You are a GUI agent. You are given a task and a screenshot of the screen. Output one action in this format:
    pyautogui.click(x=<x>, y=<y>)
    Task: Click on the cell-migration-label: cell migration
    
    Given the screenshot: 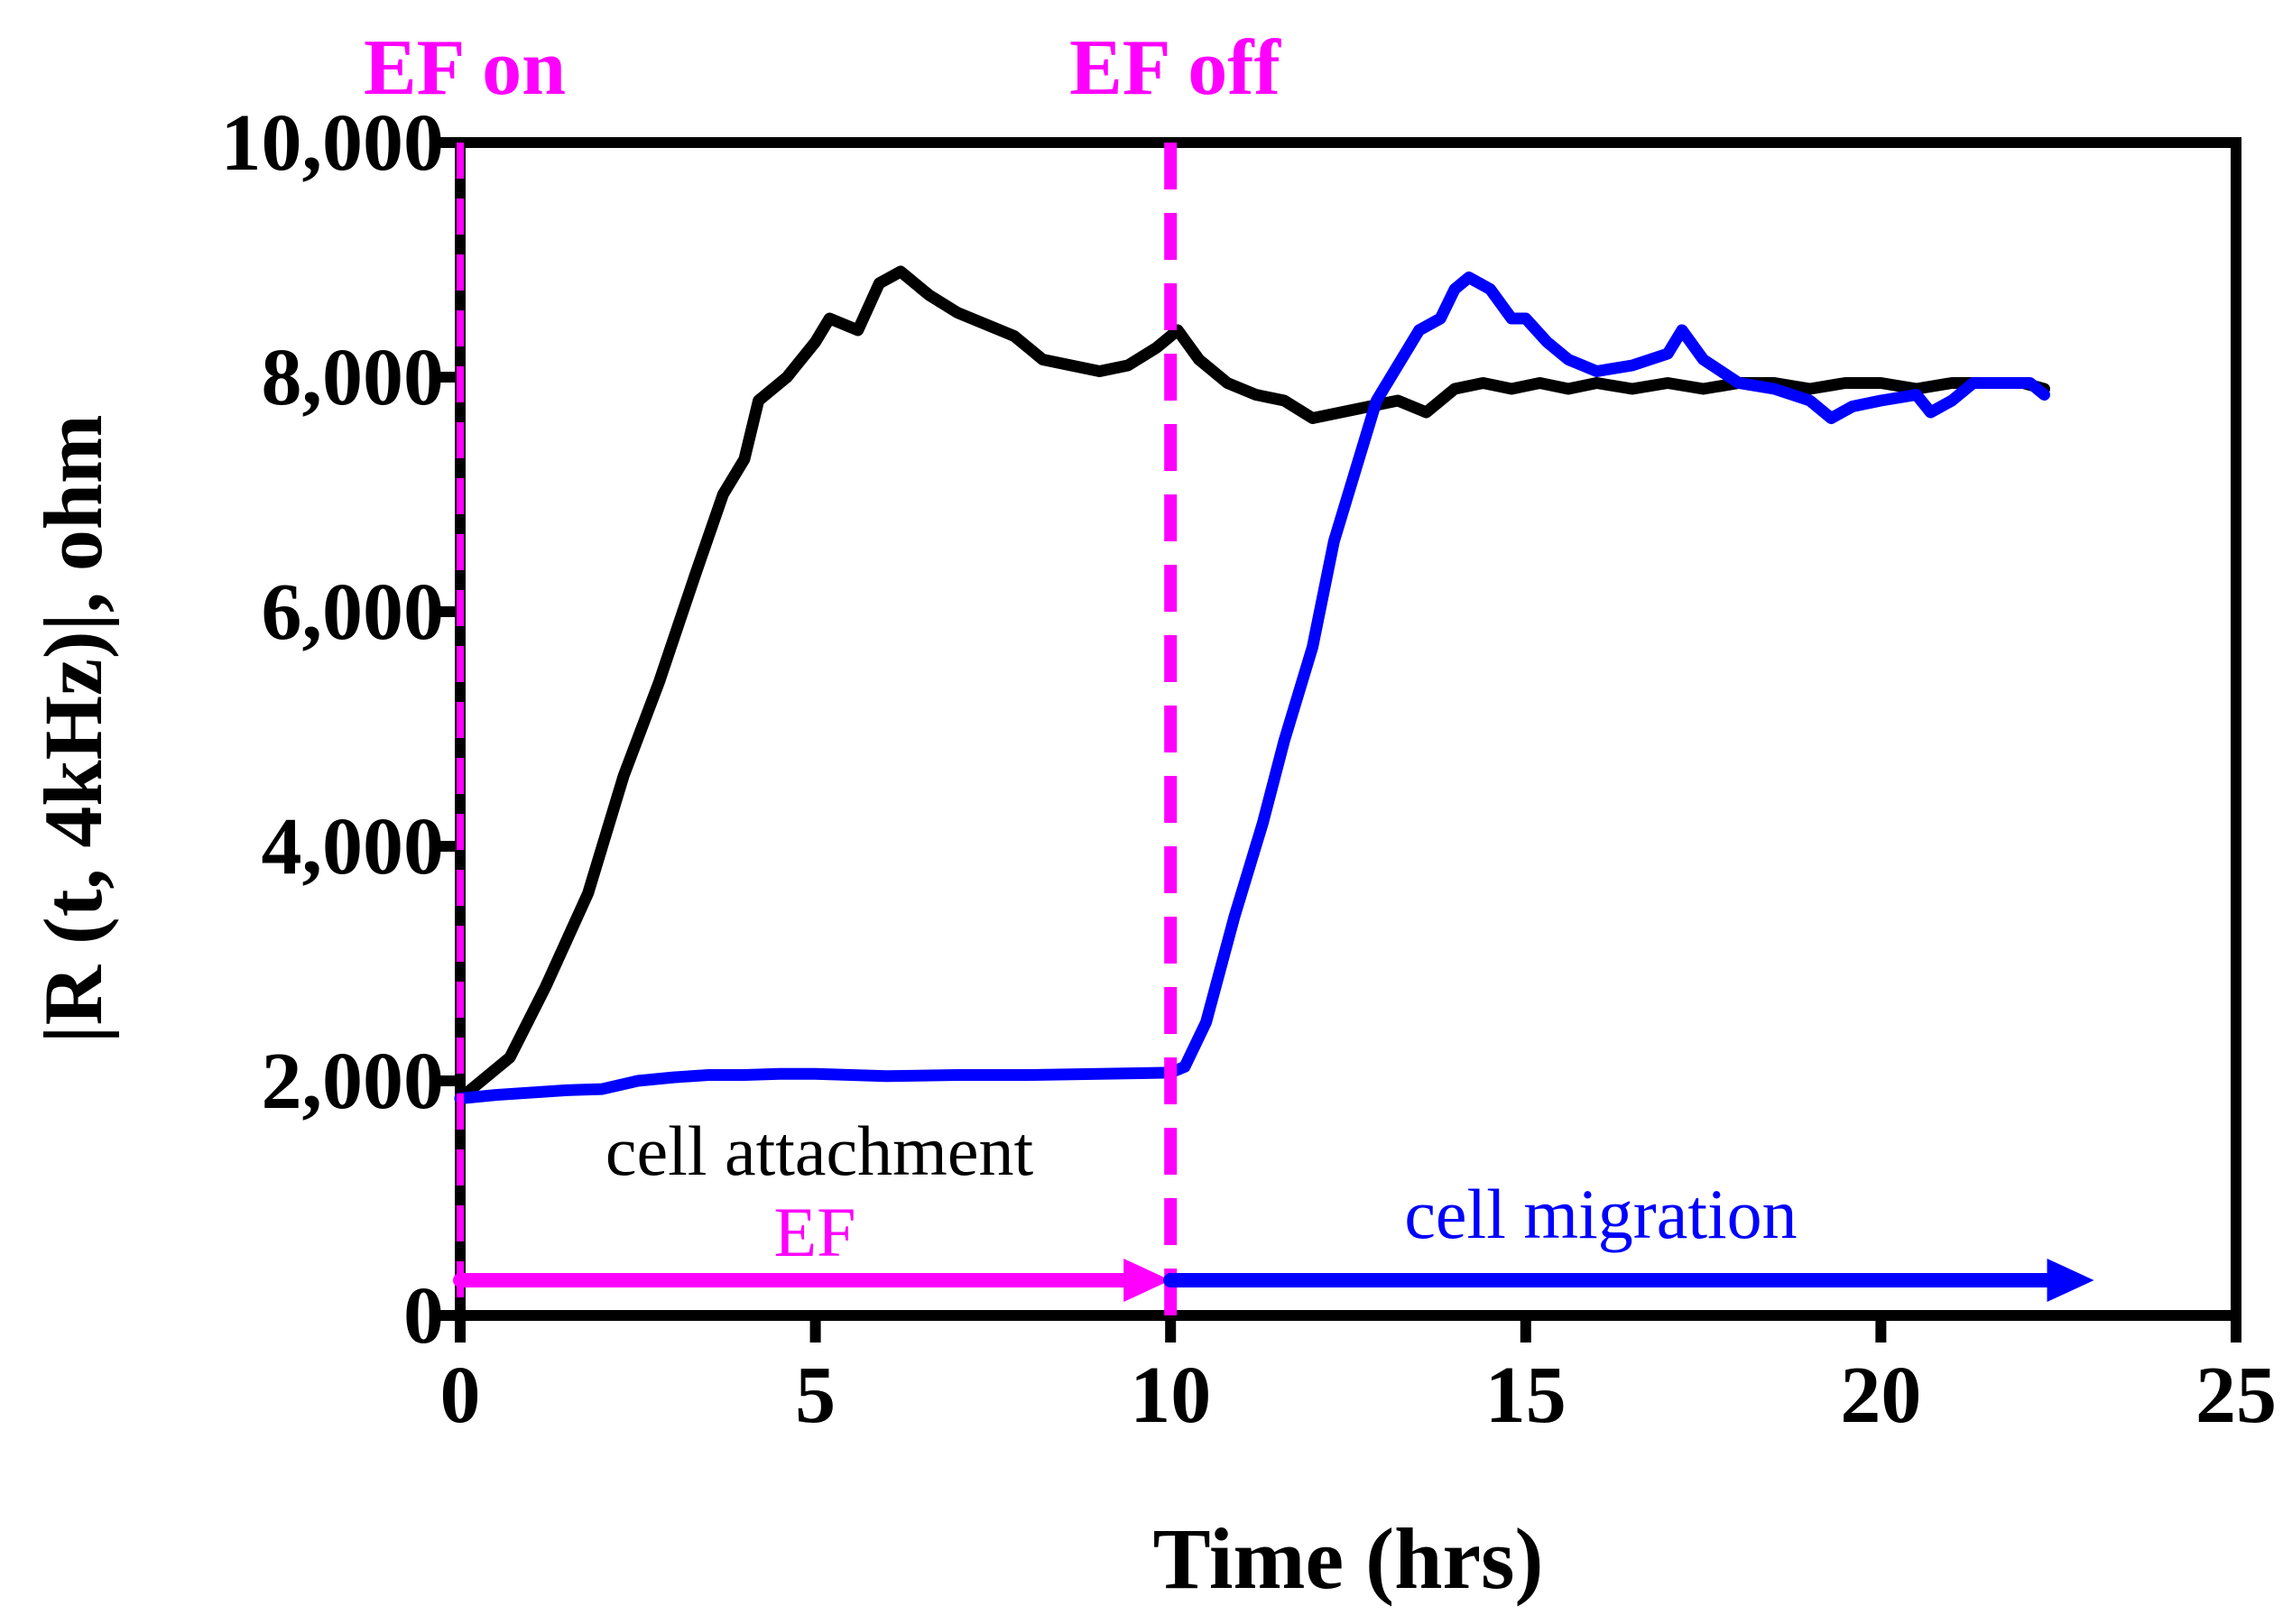 What is the action you would take?
    pyautogui.click(x=1600, y=1214)
    